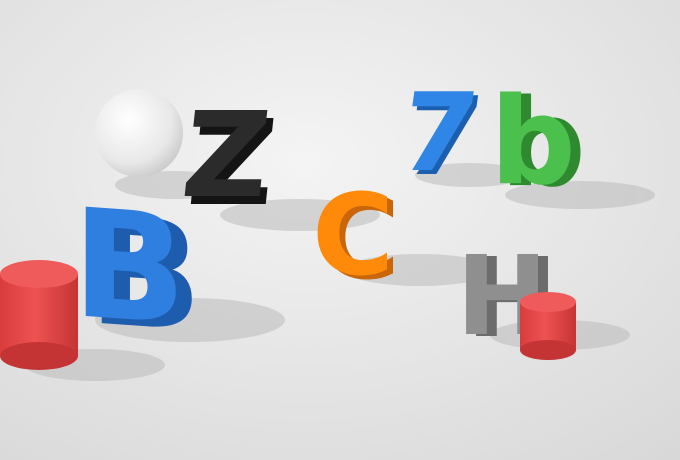 Image resolution: width=680 pixels, height=460 pixels. What do you see at coordinates (233, 163) in the screenshot?
I see `svg-text: Z` at bounding box center [233, 163].